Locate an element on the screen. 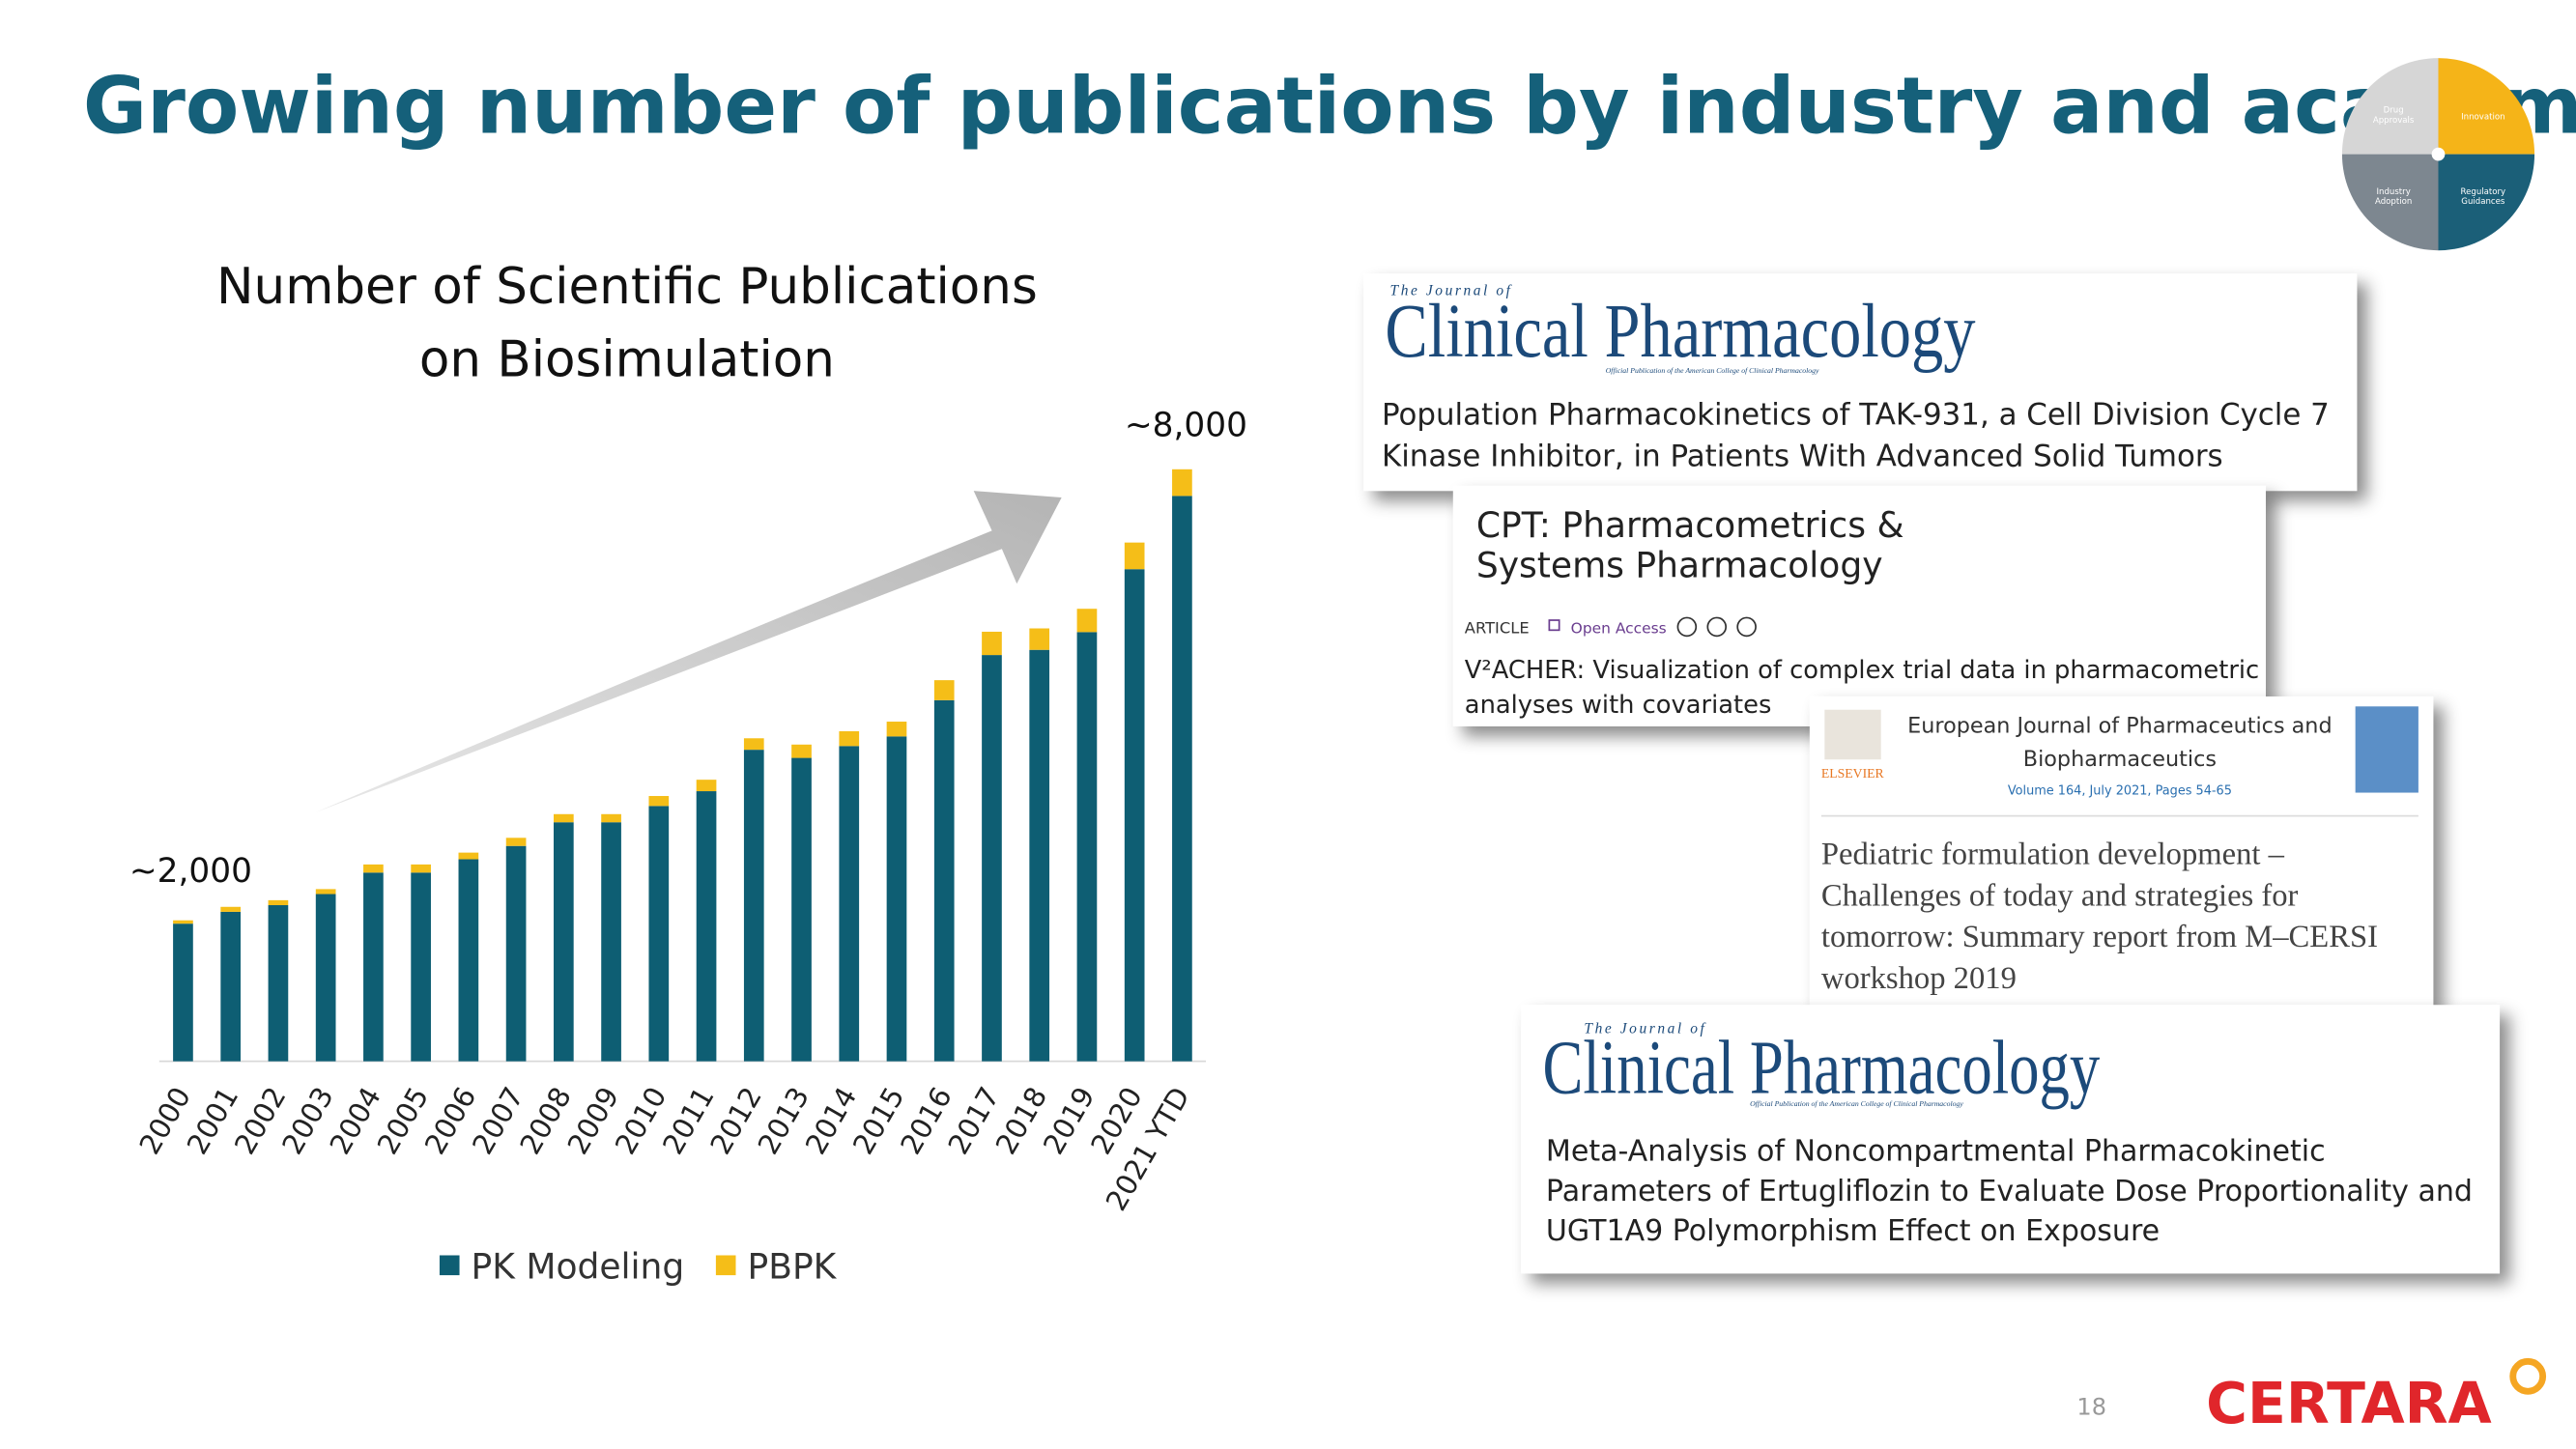 The image size is (2576, 1449). logo-label: Drug is located at coordinates (2394, 111).